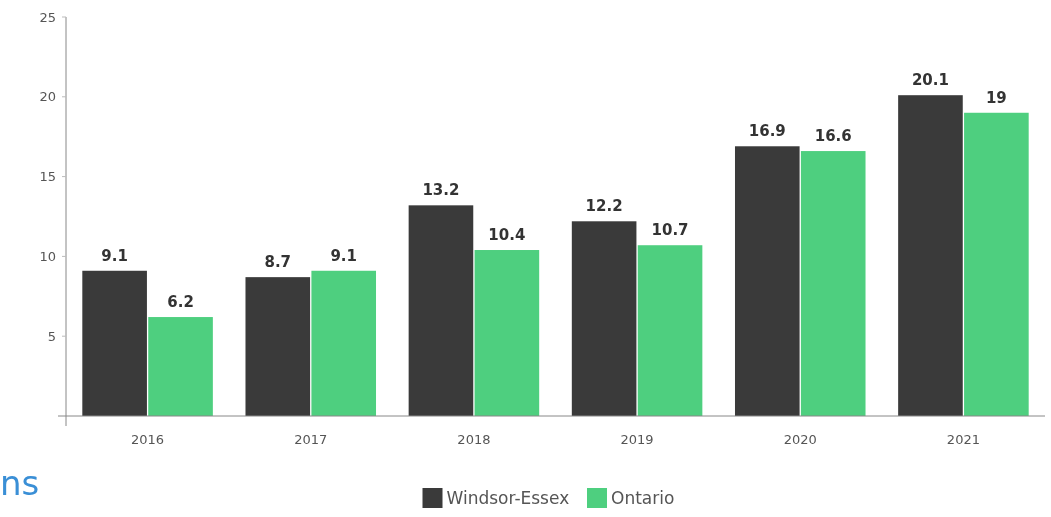 Image resolution: width=1051 pixels, height=517 pixels. Describe the element at coordinates (637, 439) in the screenshot. I see `x-tick-label: 2019` at that location.